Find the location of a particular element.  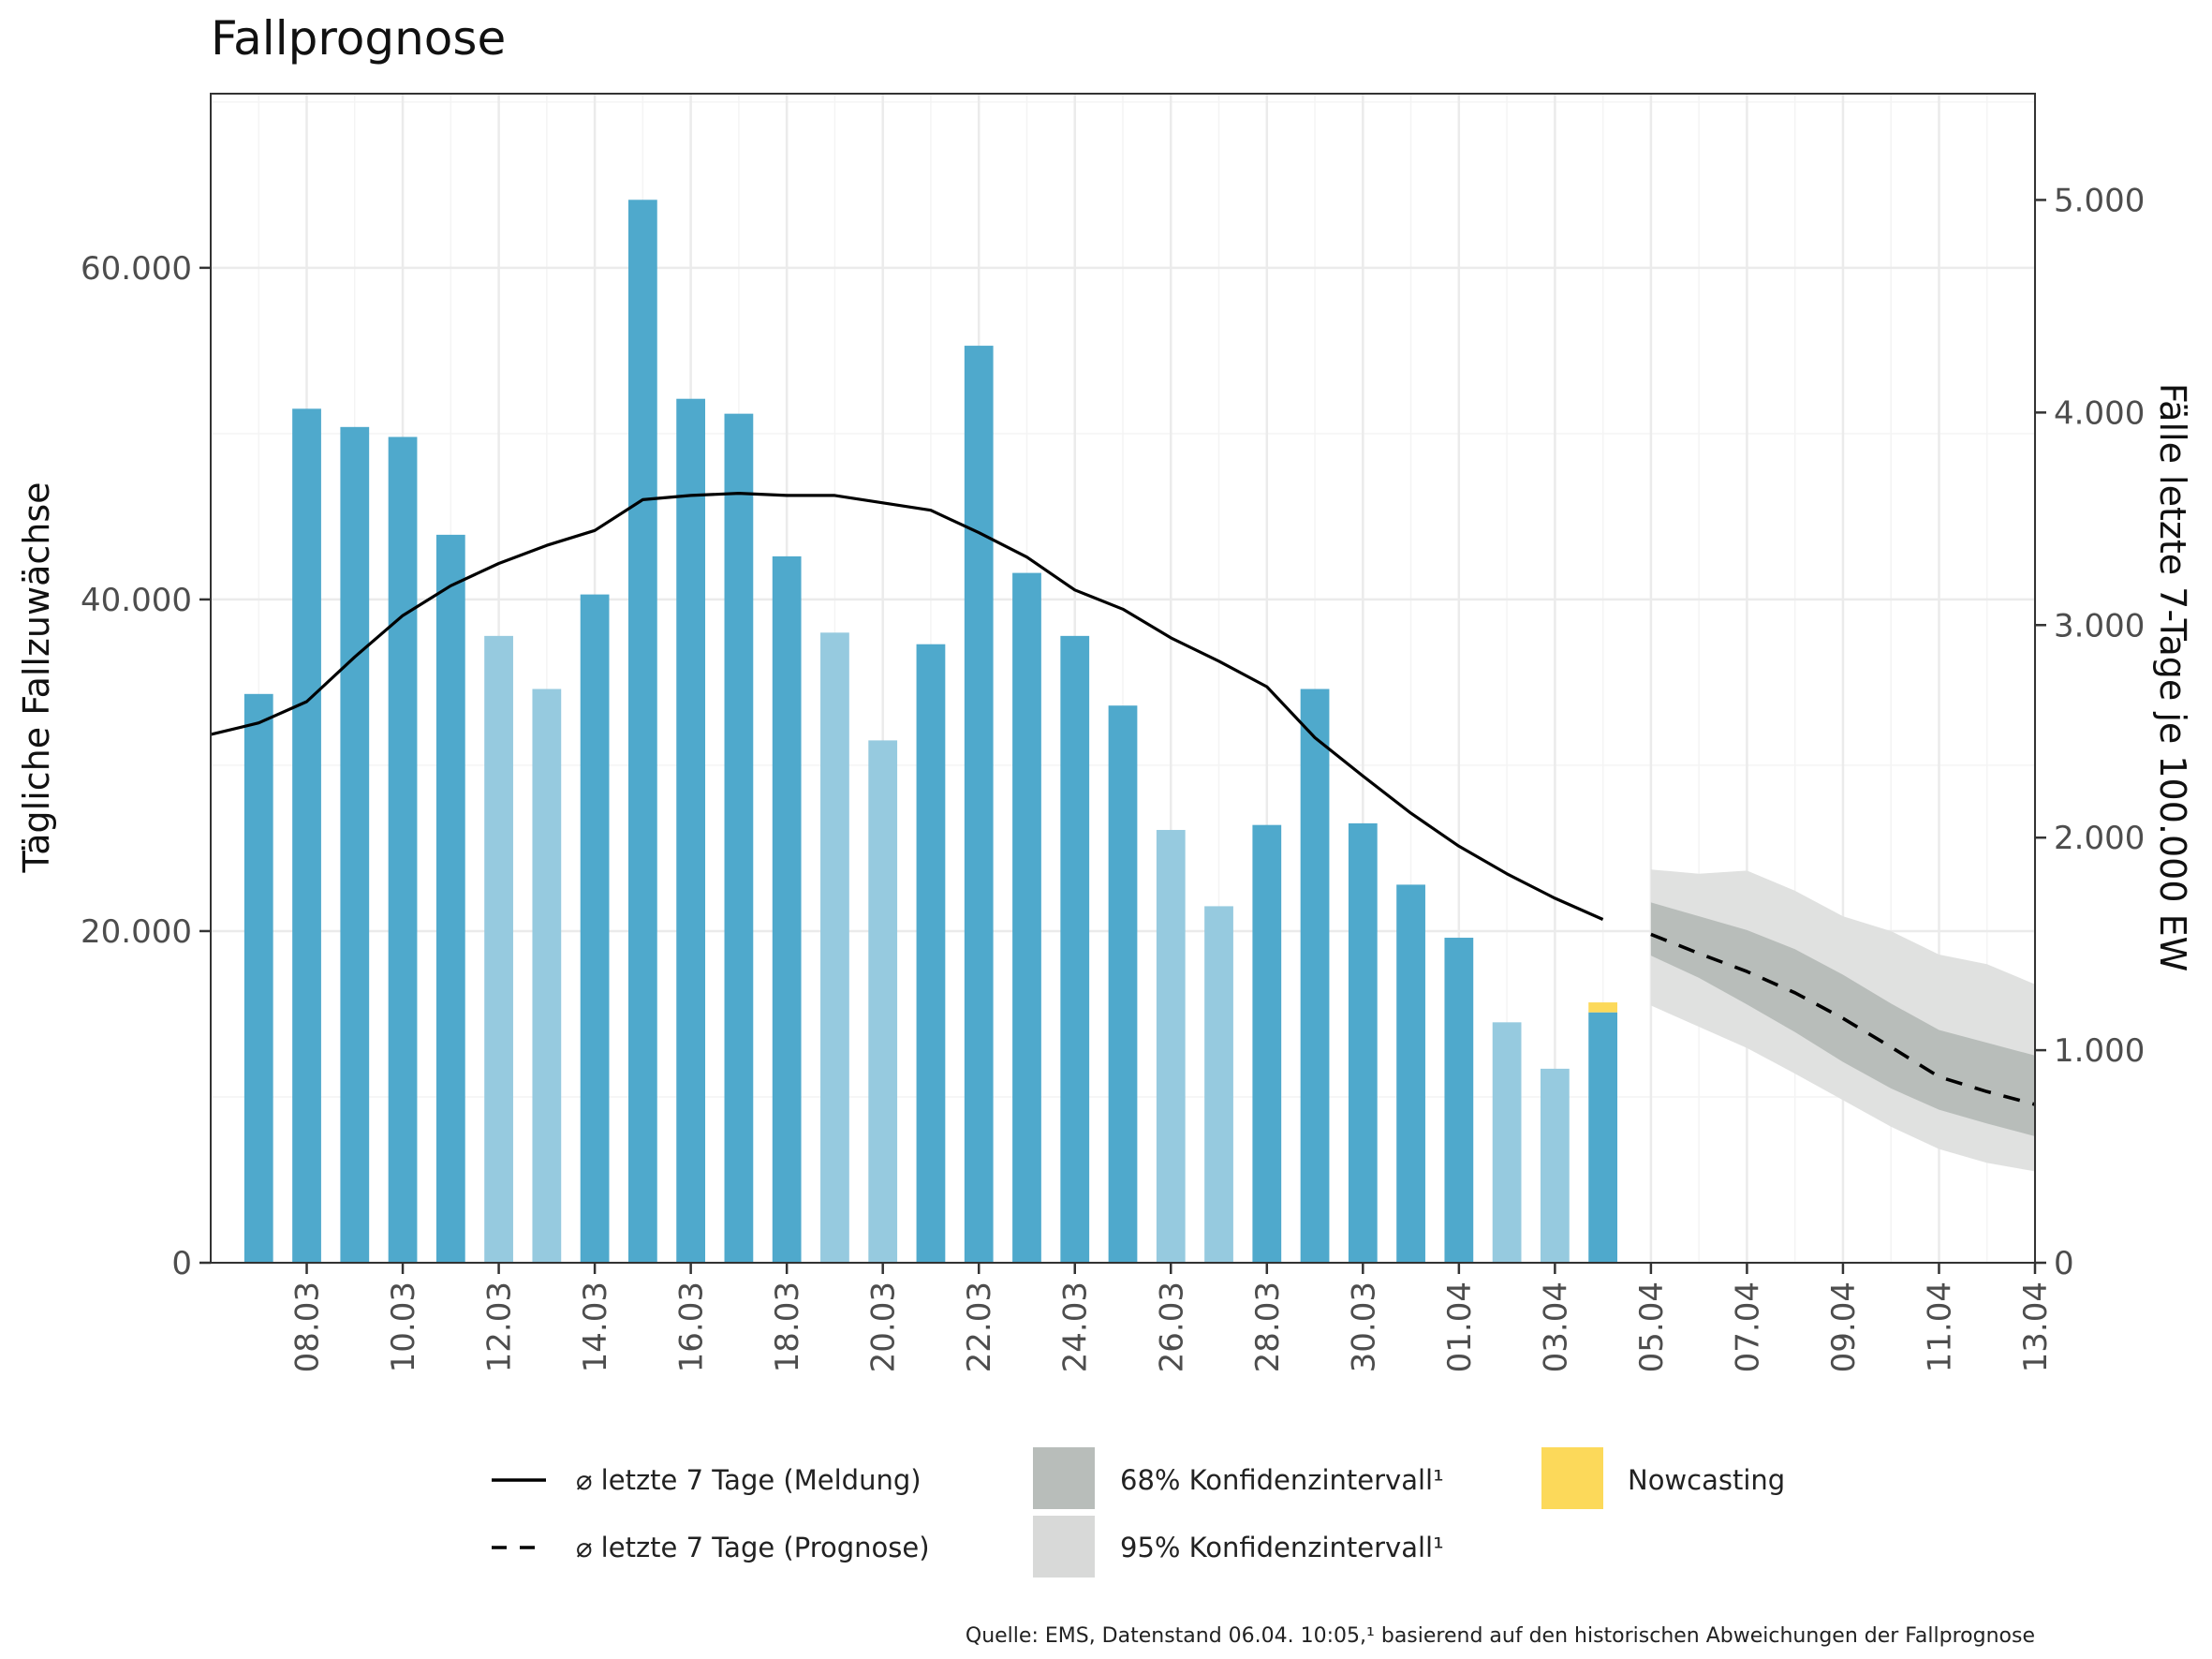

x-tick-label: 26.03 is located at coordinates (1171, 1326).